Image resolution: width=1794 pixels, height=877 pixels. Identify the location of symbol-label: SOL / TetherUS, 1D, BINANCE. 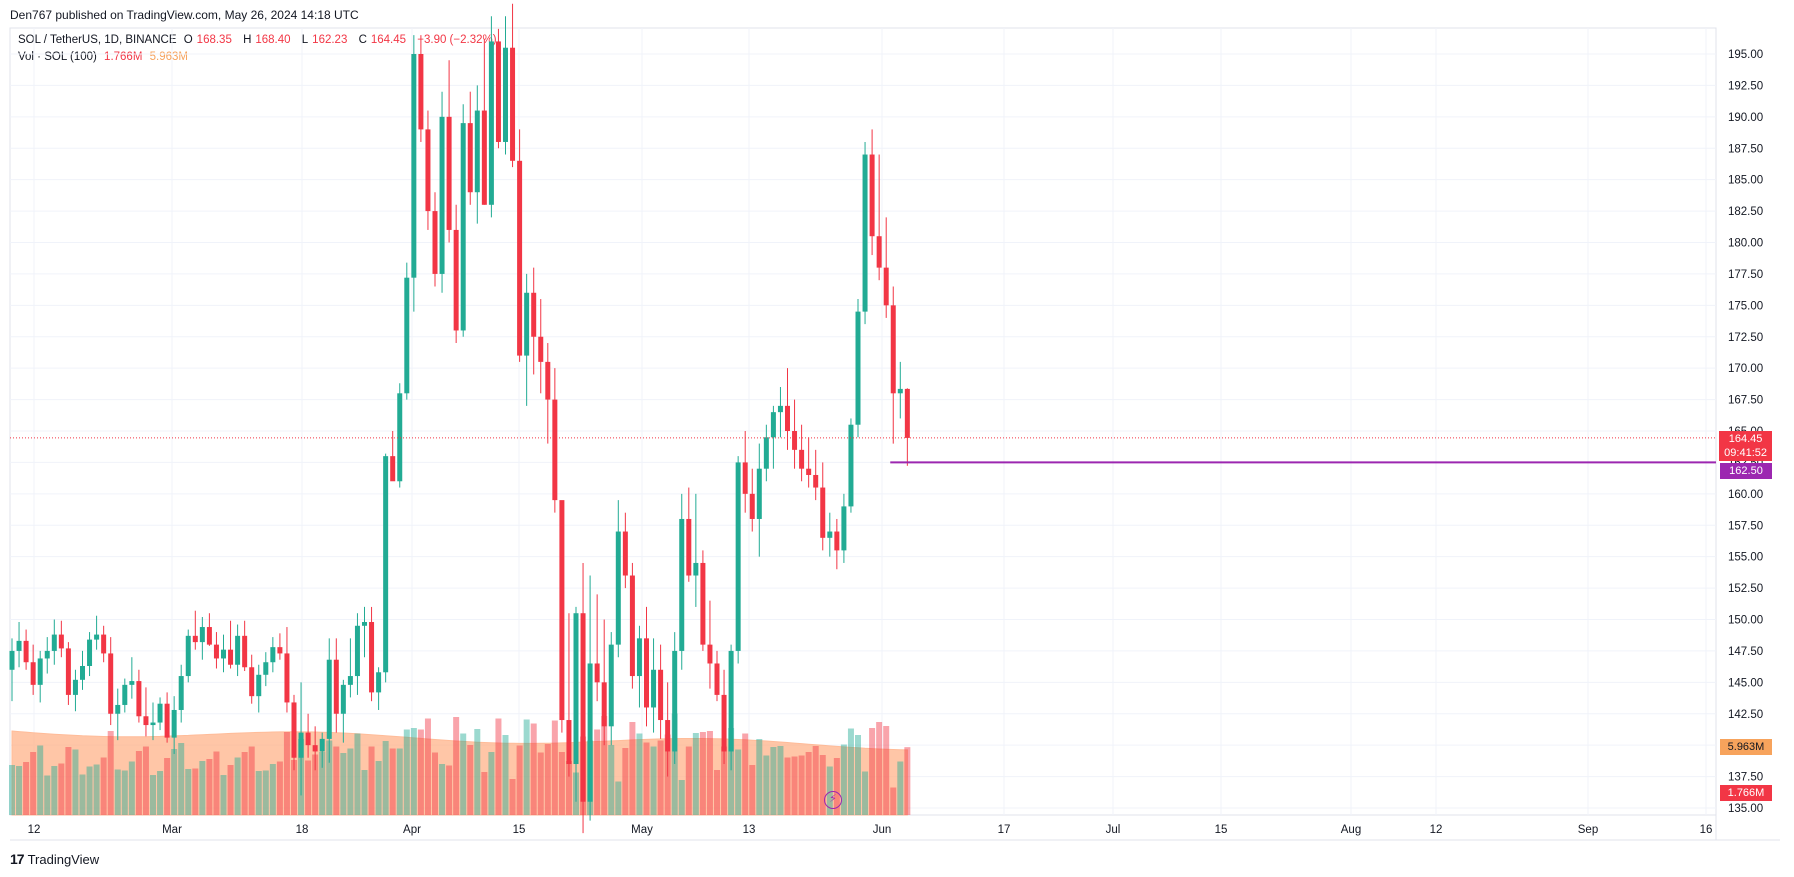
(97, 40).